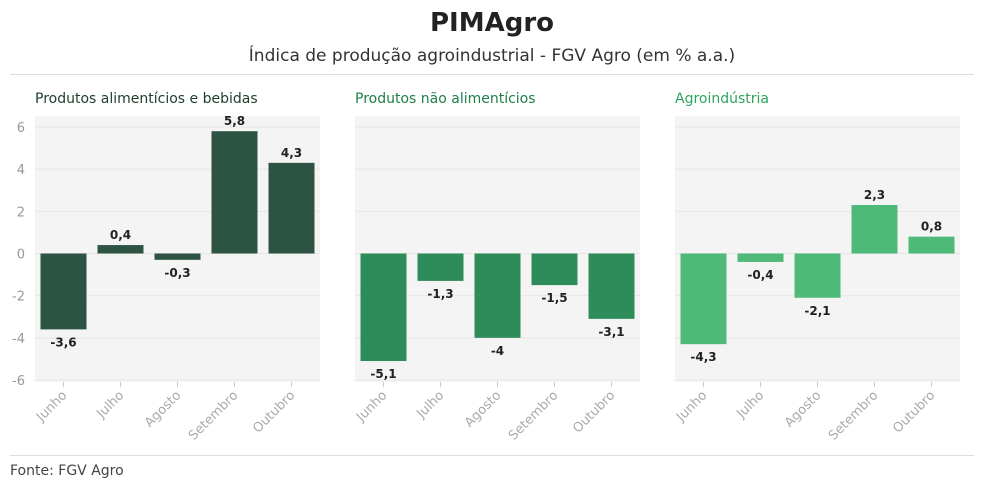  I want to click on data-label: 0,8, so click(931, 227).